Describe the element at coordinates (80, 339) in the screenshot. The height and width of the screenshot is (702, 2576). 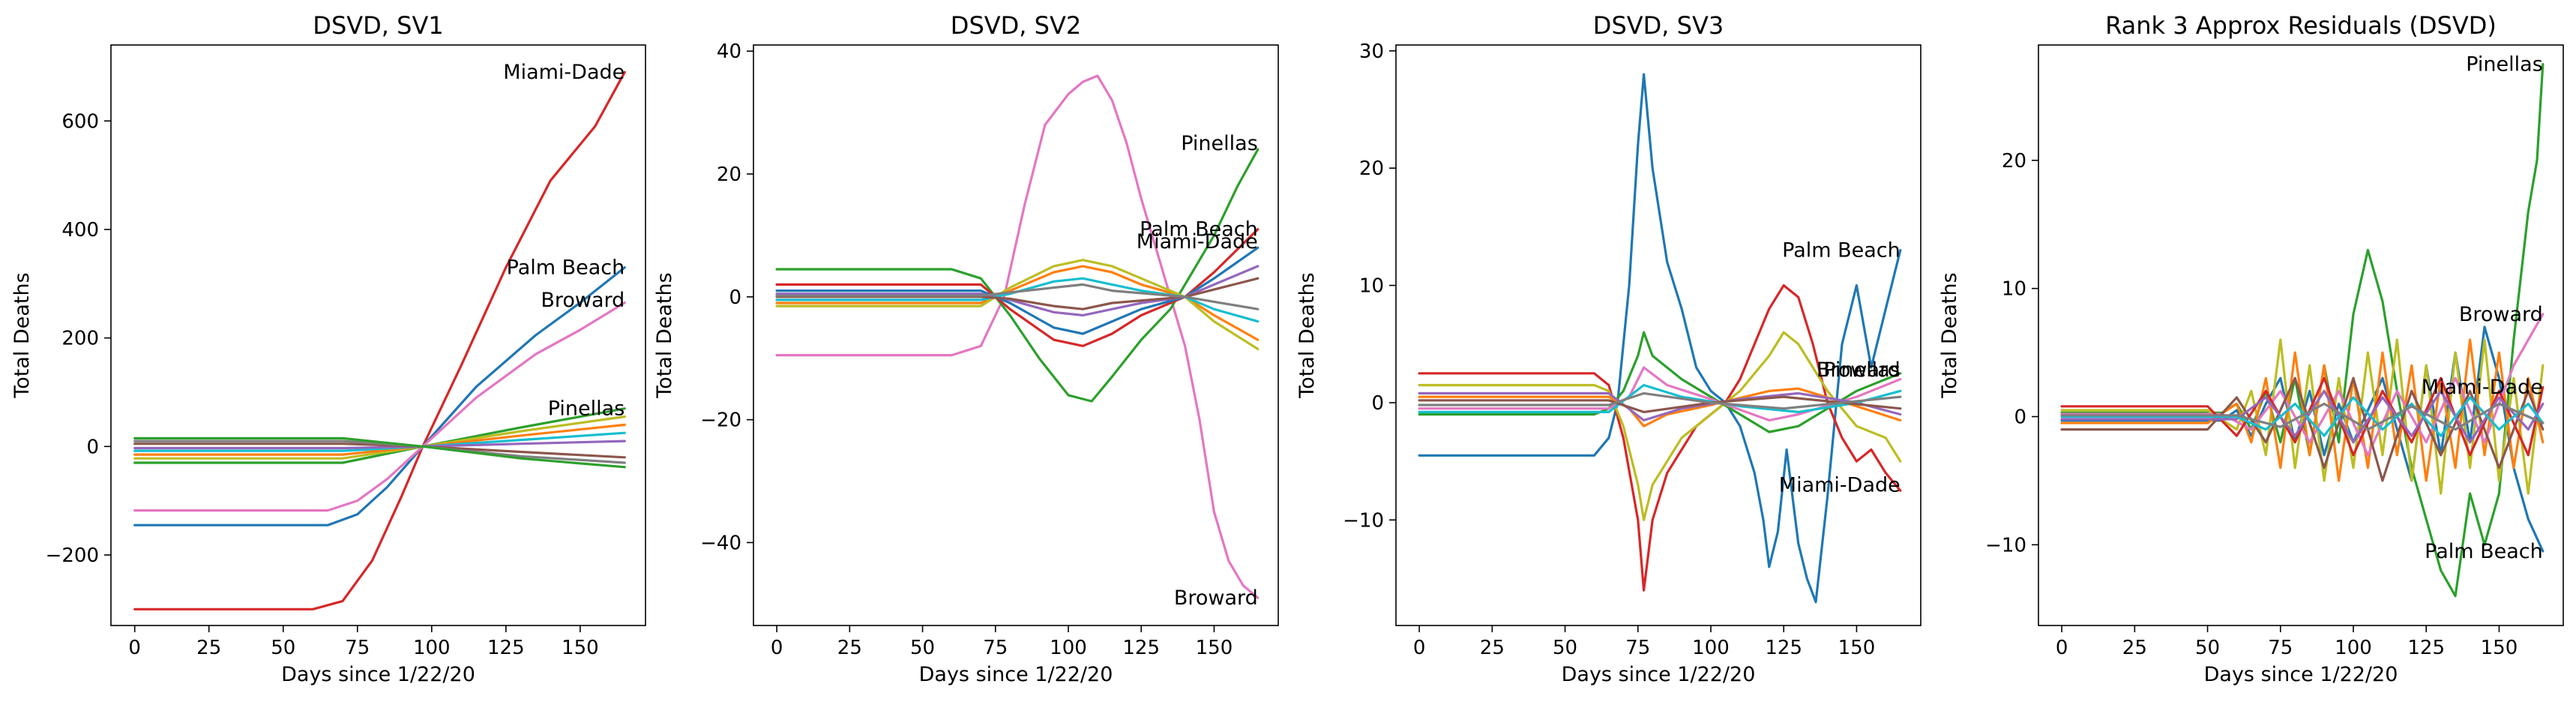
I see `y-tick-label: 200` at that location.